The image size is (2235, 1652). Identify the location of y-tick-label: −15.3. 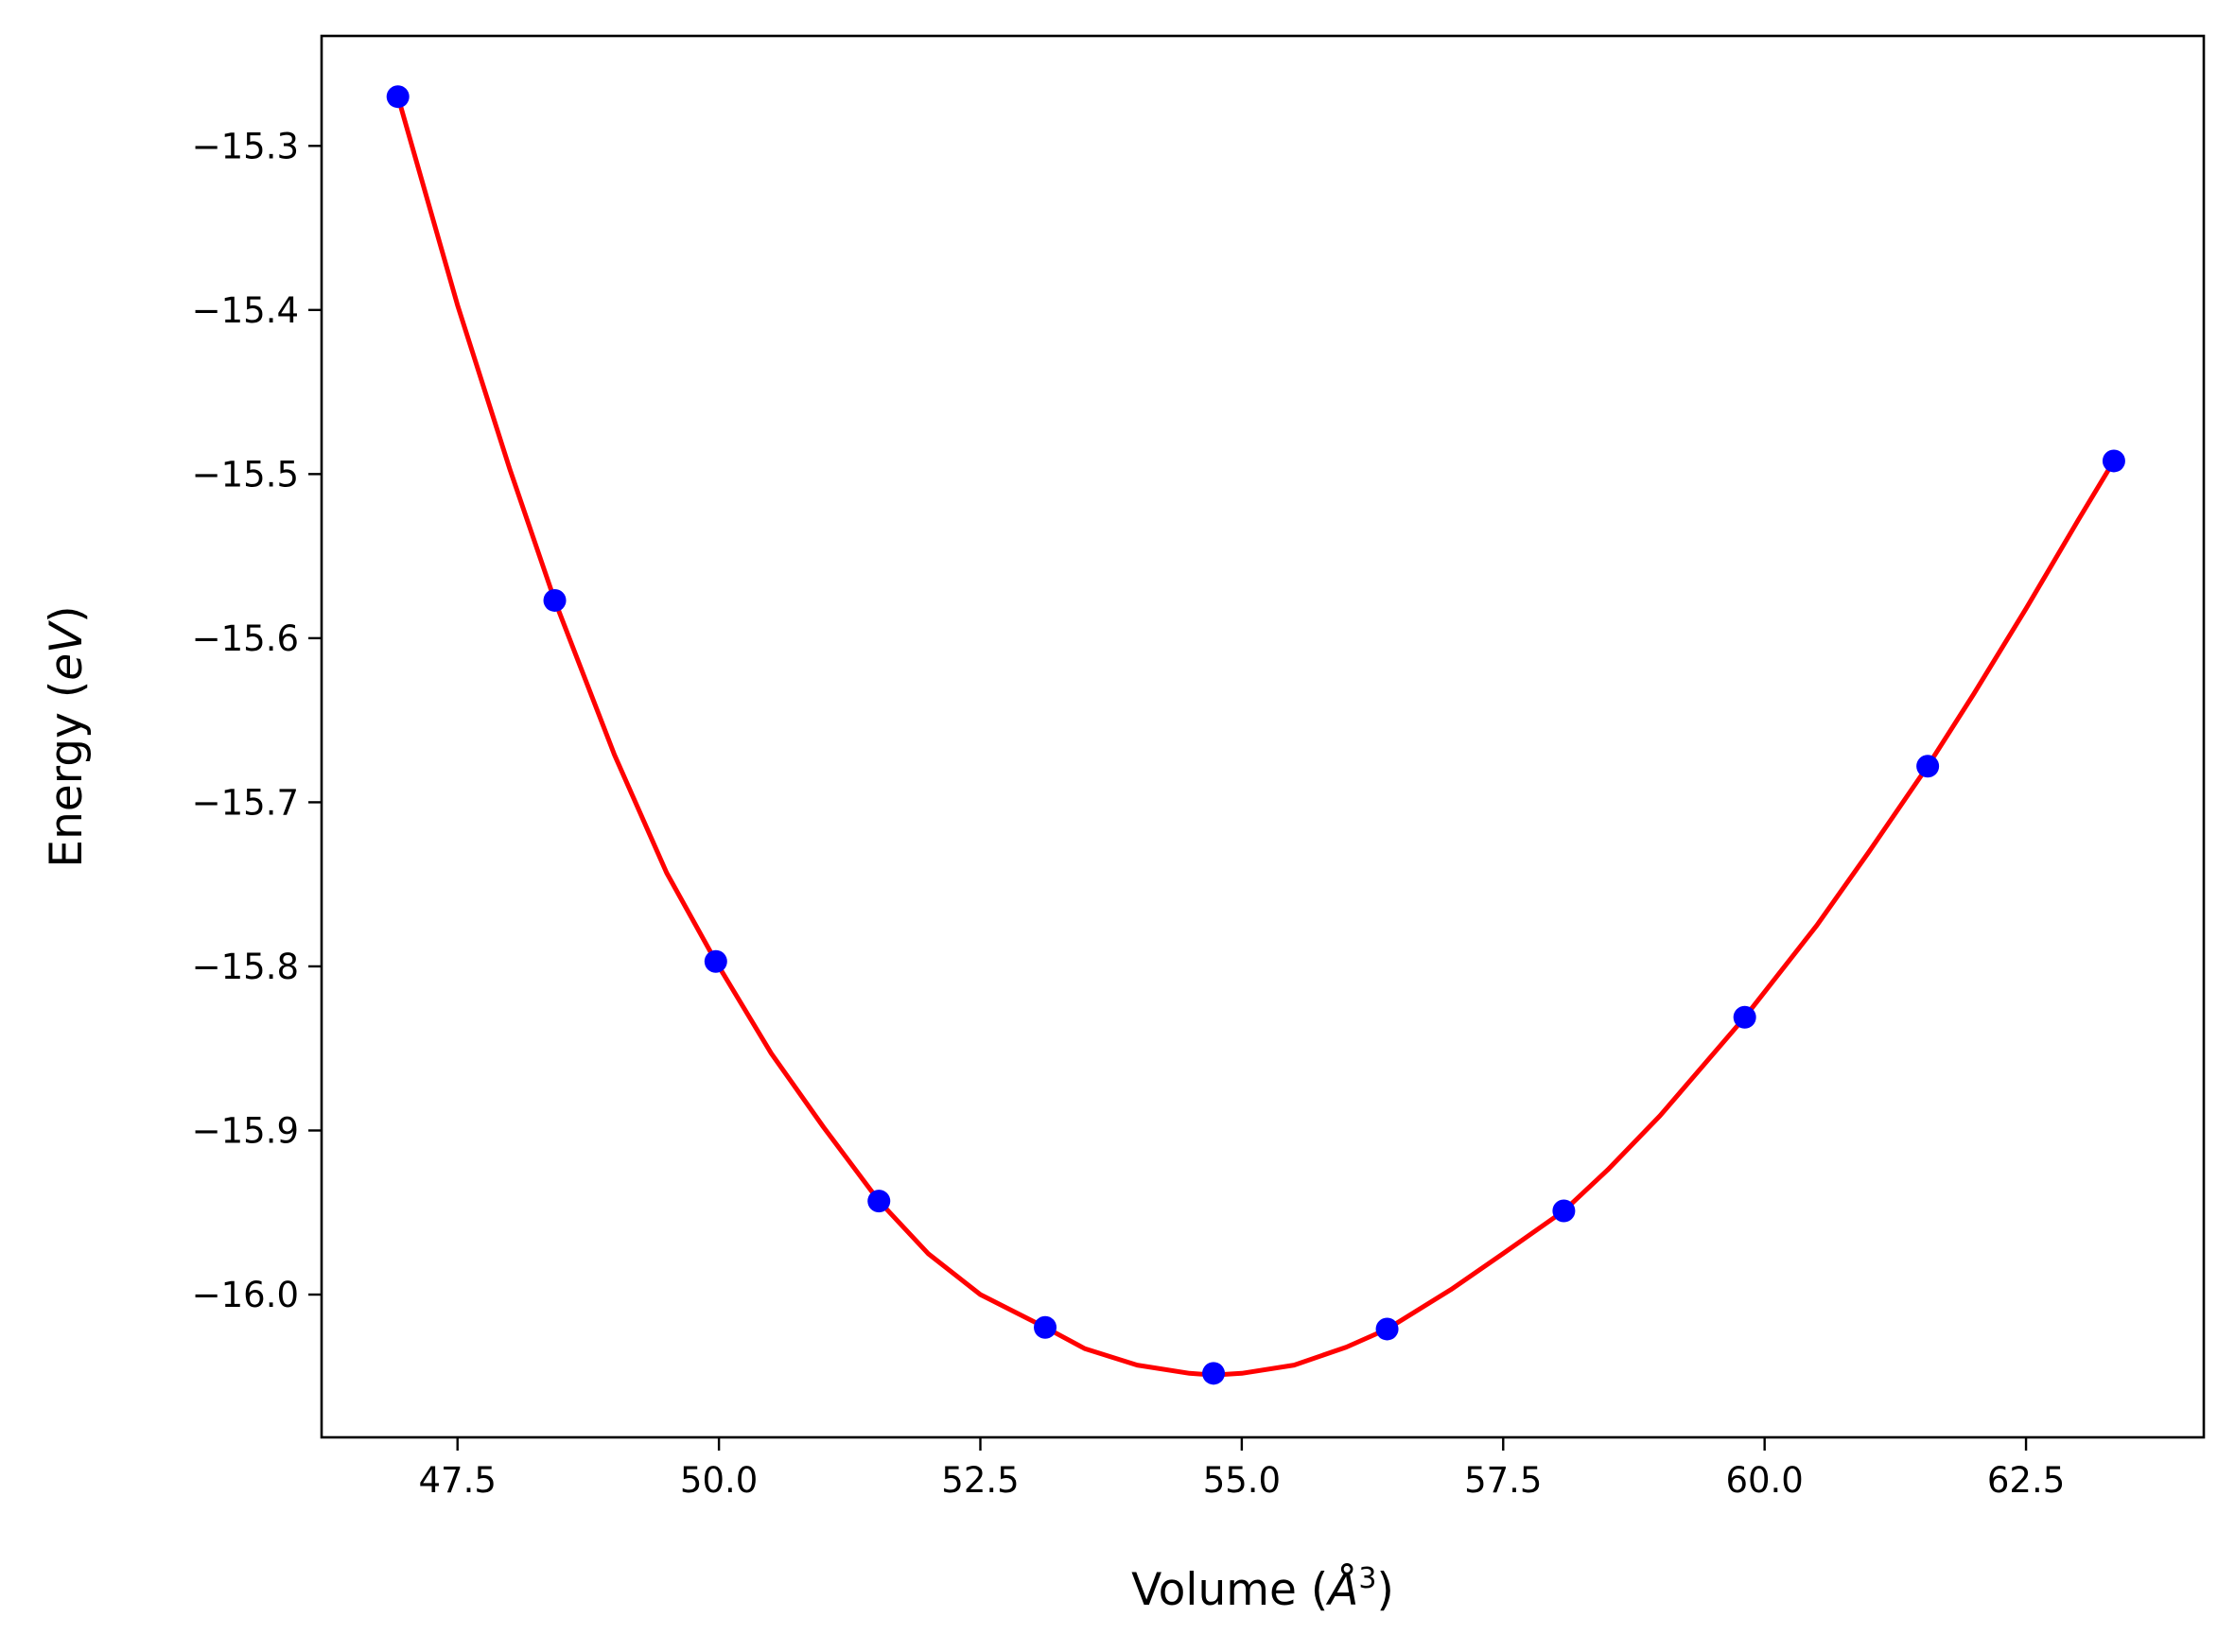
(245, 146).